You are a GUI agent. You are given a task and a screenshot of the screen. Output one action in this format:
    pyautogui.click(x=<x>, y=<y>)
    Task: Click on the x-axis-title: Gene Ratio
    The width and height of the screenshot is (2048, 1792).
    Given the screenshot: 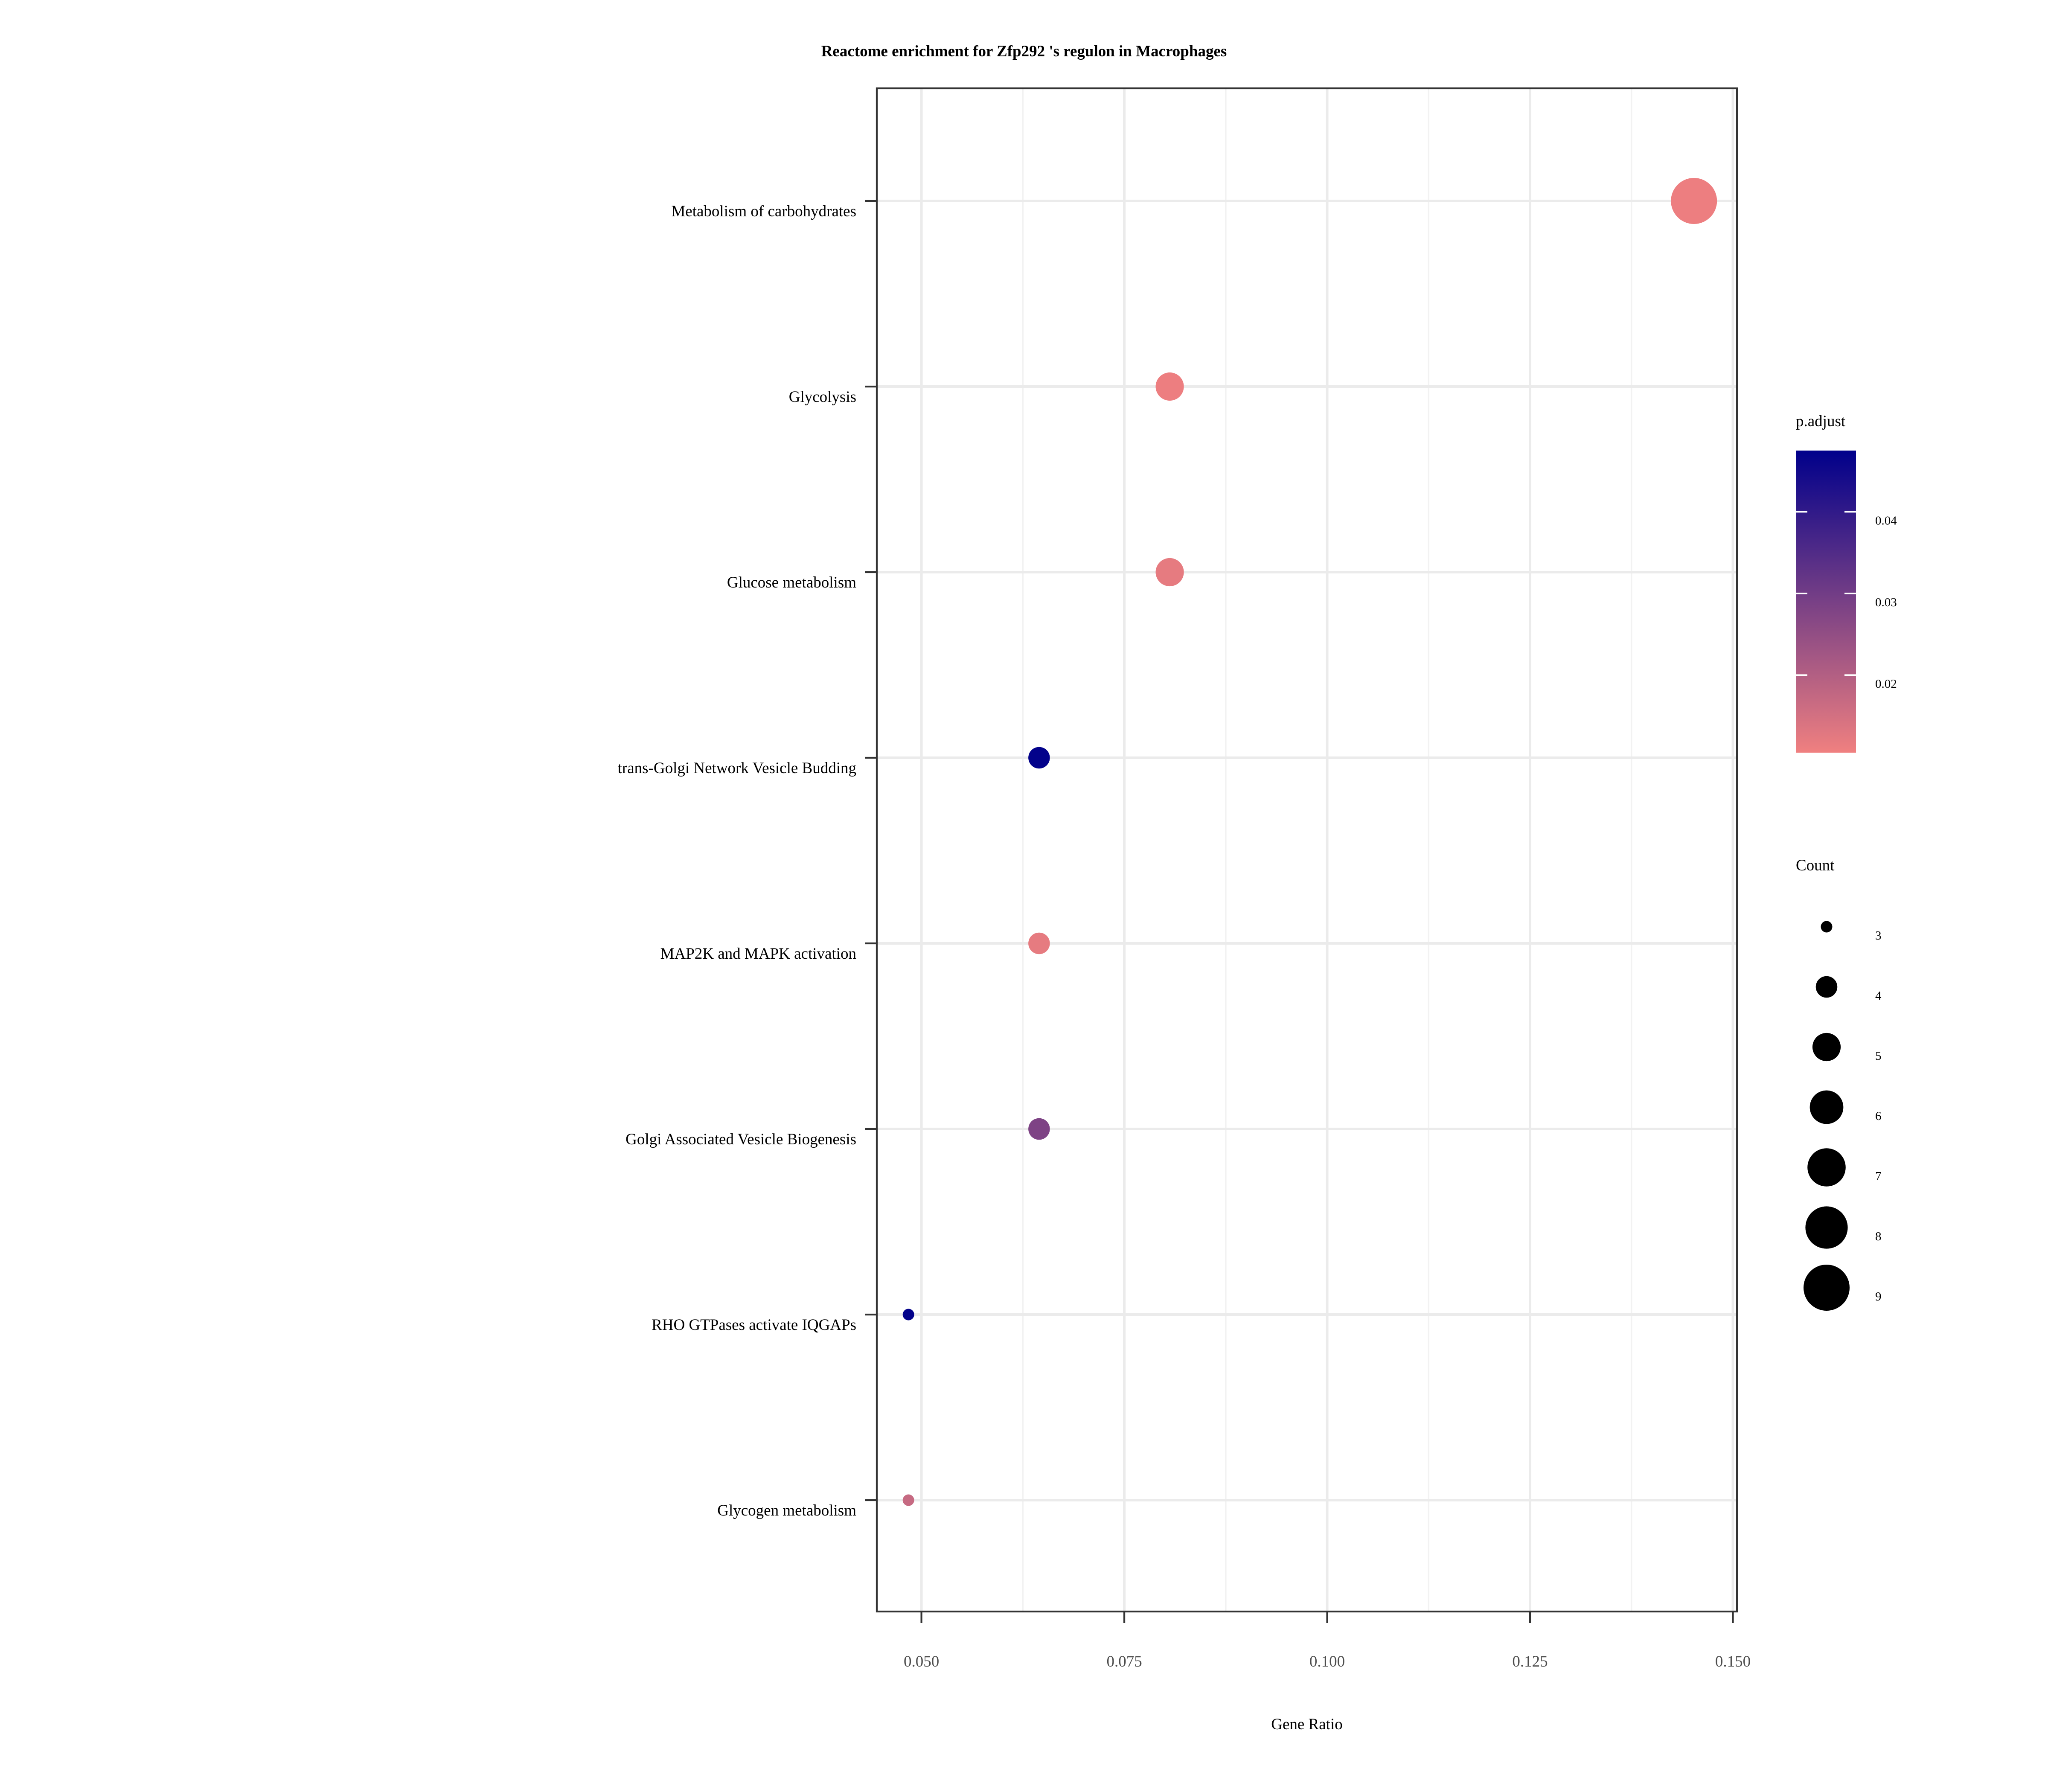 What is the action you would take?
    pyautogui.click(x=1306, y=1724)
    